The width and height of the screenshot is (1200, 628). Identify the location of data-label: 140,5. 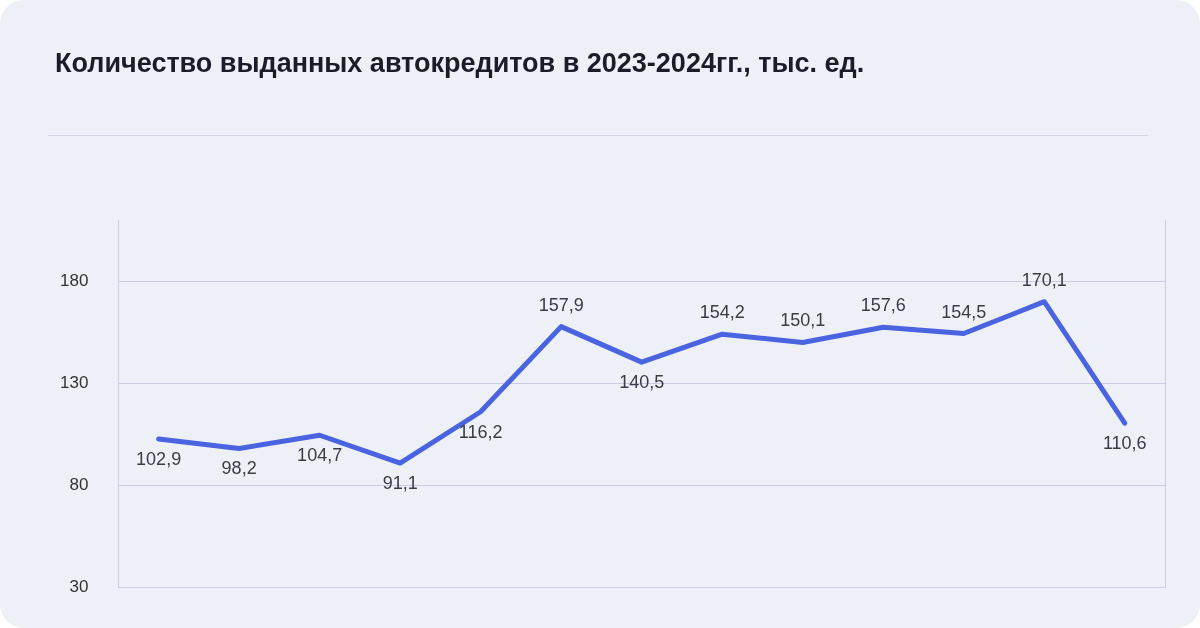
(642, 382).